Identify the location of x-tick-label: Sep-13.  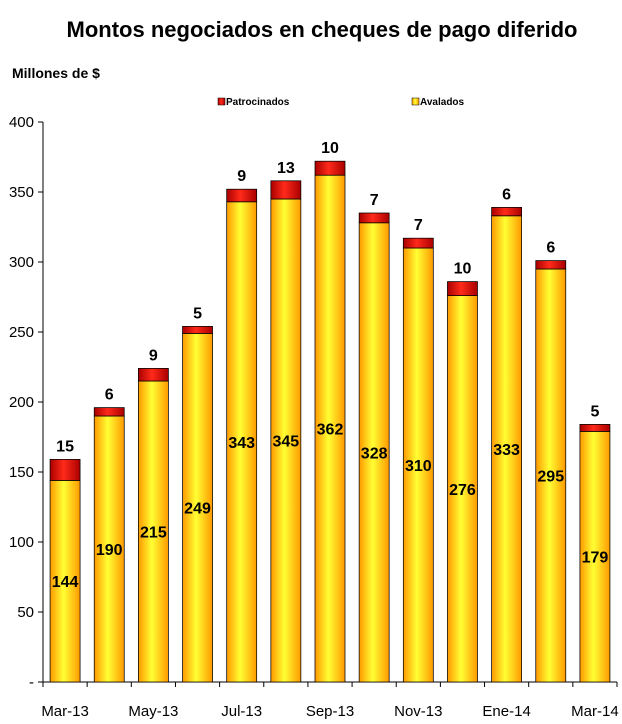
(330, 711).